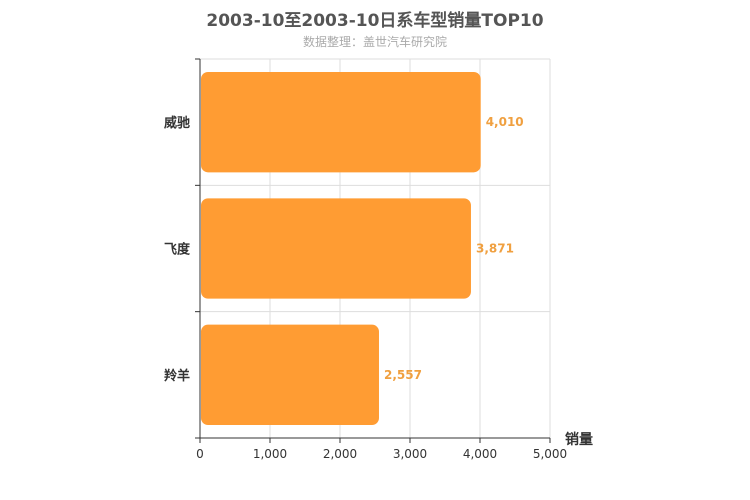 This screenshot has width=750, height=500. Describe the element at coordinates (340, 454) in the screenshot. I see `x-tick-label: 2,000` at that location.